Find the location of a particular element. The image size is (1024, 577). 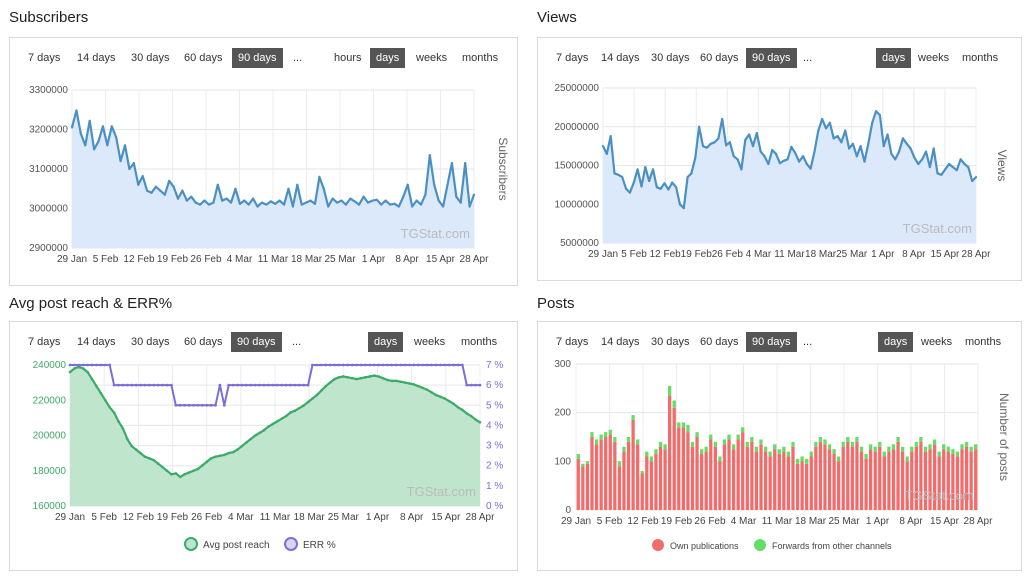

watermark: TGStat.com is located at coordinates (441, 491).